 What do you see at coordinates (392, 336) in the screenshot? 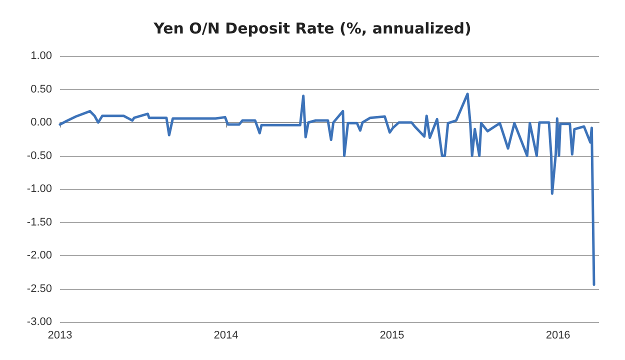
I see `x-tick-label: 2015` at bounding box center [392, 336].